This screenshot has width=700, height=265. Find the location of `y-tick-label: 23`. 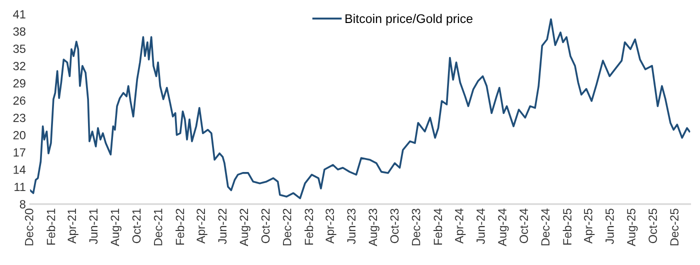

y-tick-label: 23 is located at coordinates (19, 118).